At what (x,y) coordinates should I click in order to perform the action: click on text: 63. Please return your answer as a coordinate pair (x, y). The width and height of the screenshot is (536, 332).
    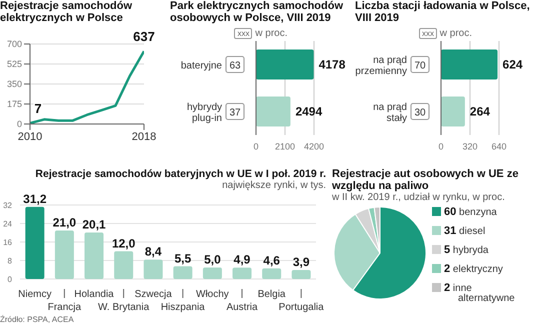
    Looking at the image, I should click on (235, 66).